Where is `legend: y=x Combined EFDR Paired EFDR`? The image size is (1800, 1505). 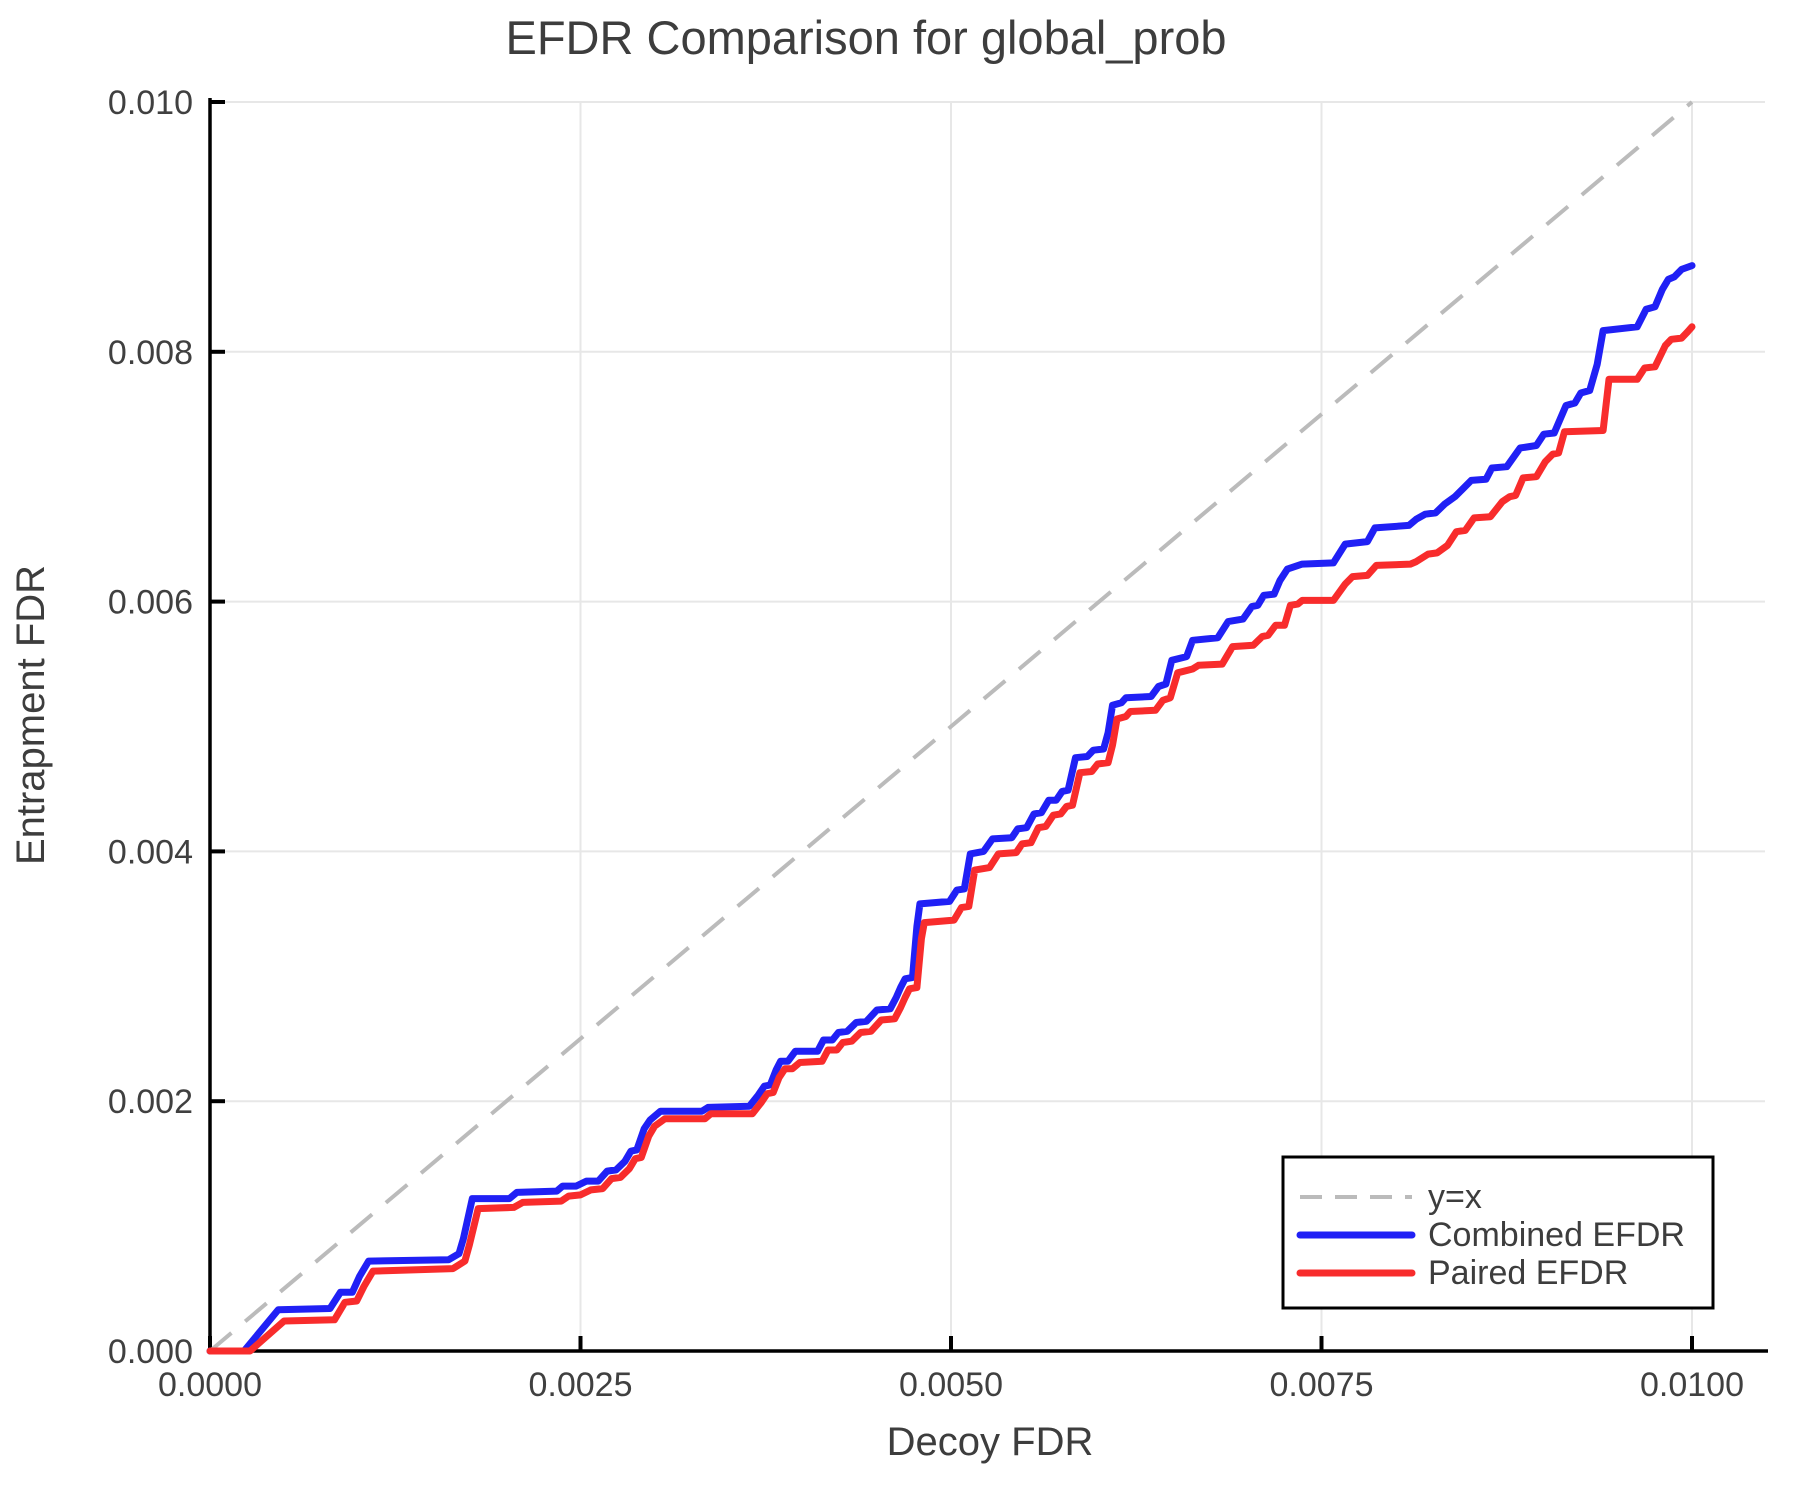
legend: y=x Combined EFDR Paired EFDR is located at coordinates (1498, 1232).